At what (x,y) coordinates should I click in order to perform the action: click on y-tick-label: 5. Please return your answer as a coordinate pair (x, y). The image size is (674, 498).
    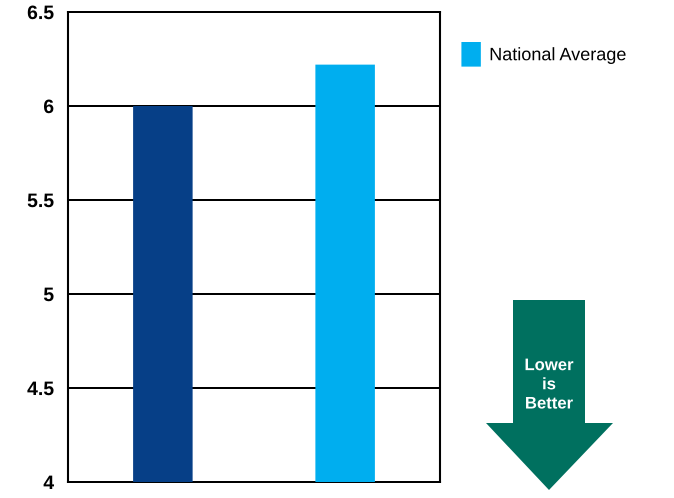
    Looking at the image, I should click on (49, 295).